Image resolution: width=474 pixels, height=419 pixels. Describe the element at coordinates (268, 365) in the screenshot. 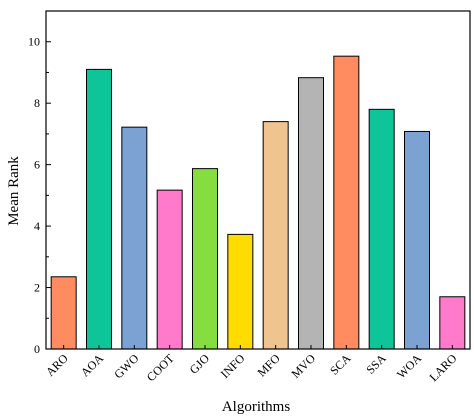

I see `x-tick-label-mfo: MFO` at that location.